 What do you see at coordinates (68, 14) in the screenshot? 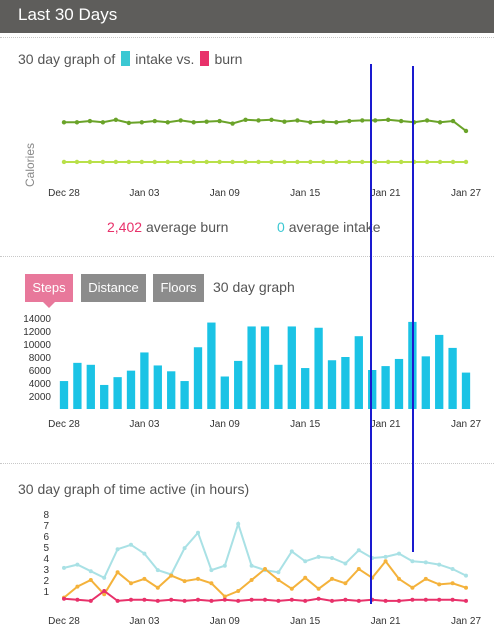
I see `page-title: Last 30 Days` at bounding box center [68, 14].